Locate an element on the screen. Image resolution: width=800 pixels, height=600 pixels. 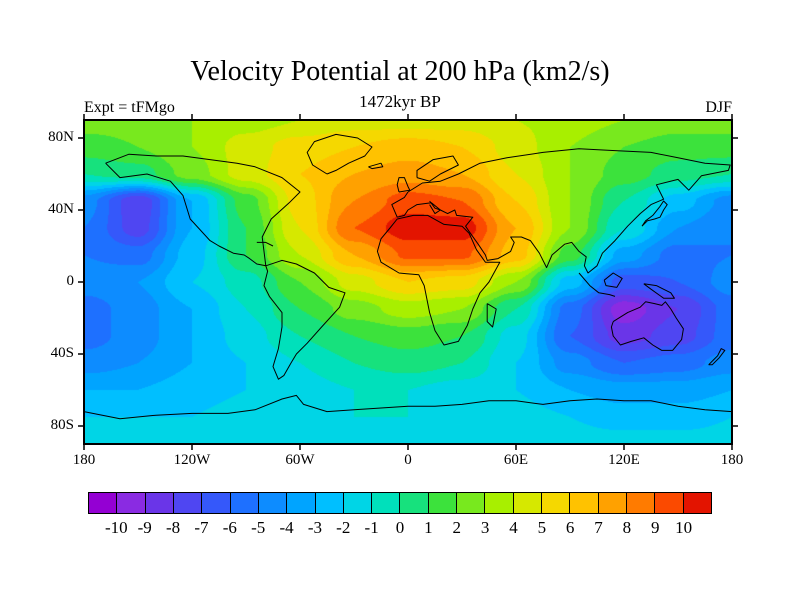
colorbar-tick-label: 3 is located at coordinates (485, 527).